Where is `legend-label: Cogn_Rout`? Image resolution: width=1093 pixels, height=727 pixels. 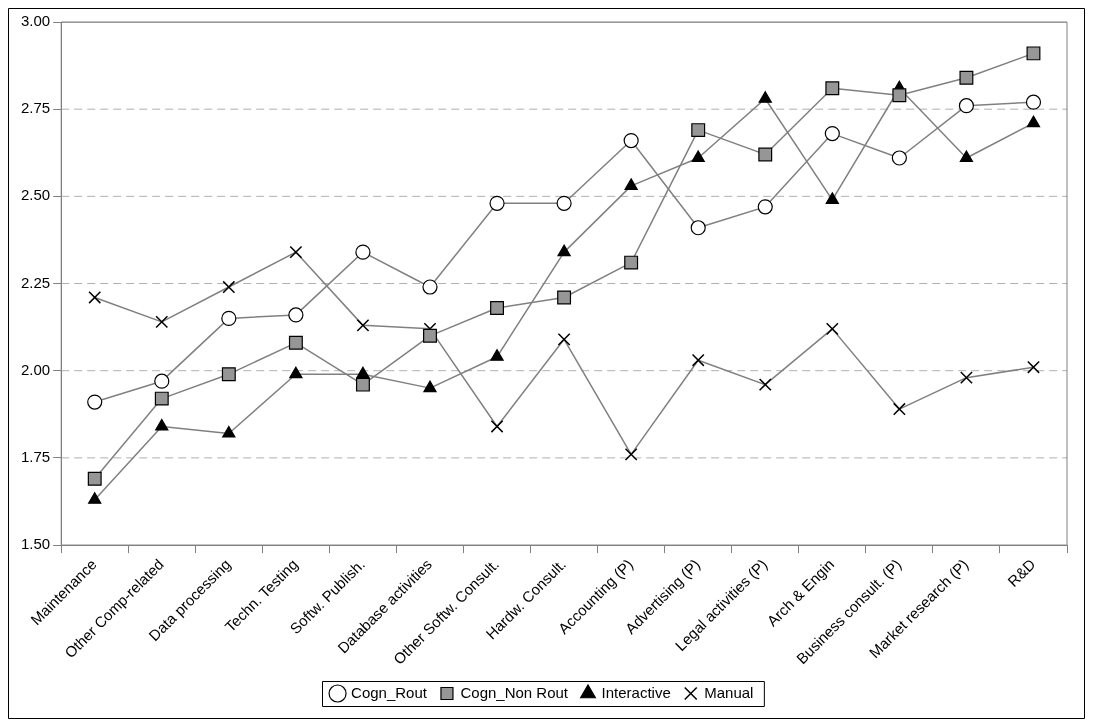 legend-label: Cogn_Rout is located at coordinates (389, 692).